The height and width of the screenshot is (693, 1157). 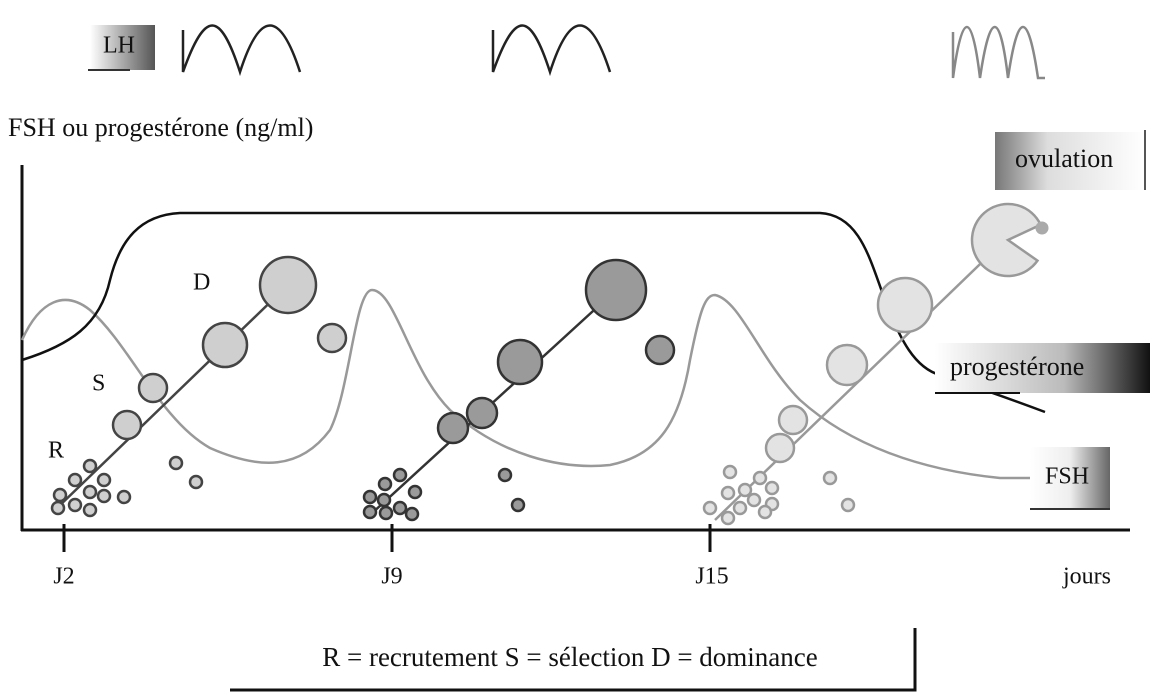 I want to click on legend-bracket, so click(x=573, y=660).